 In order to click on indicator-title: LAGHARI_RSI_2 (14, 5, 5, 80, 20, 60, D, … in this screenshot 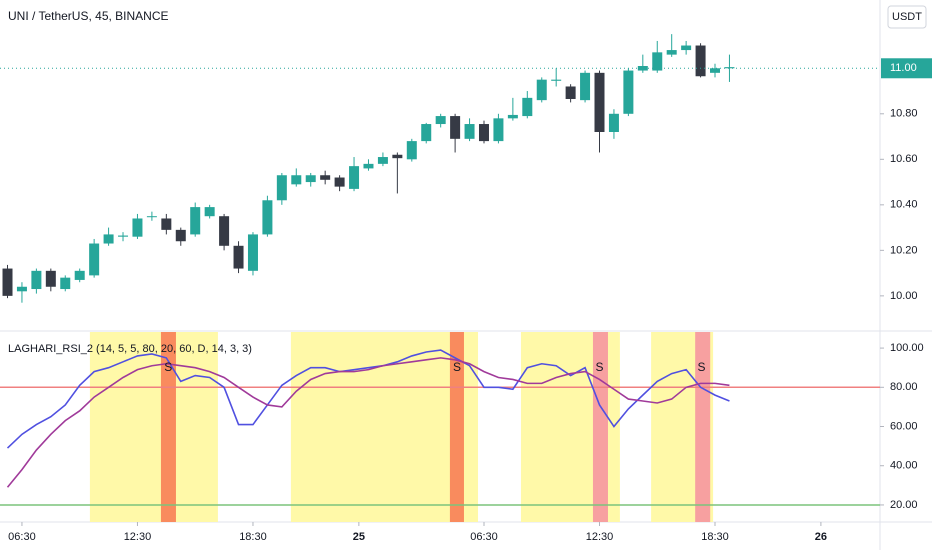, I will do `click(130, 349)`.